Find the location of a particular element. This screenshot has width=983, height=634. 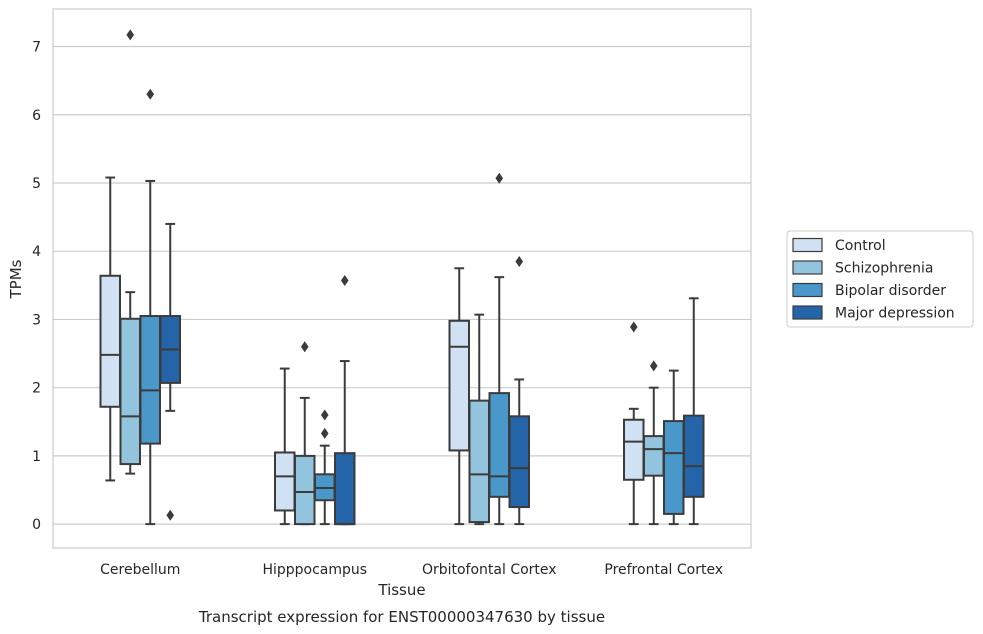

legend-label: Schizophrenia is located at coordinates (884, 269).